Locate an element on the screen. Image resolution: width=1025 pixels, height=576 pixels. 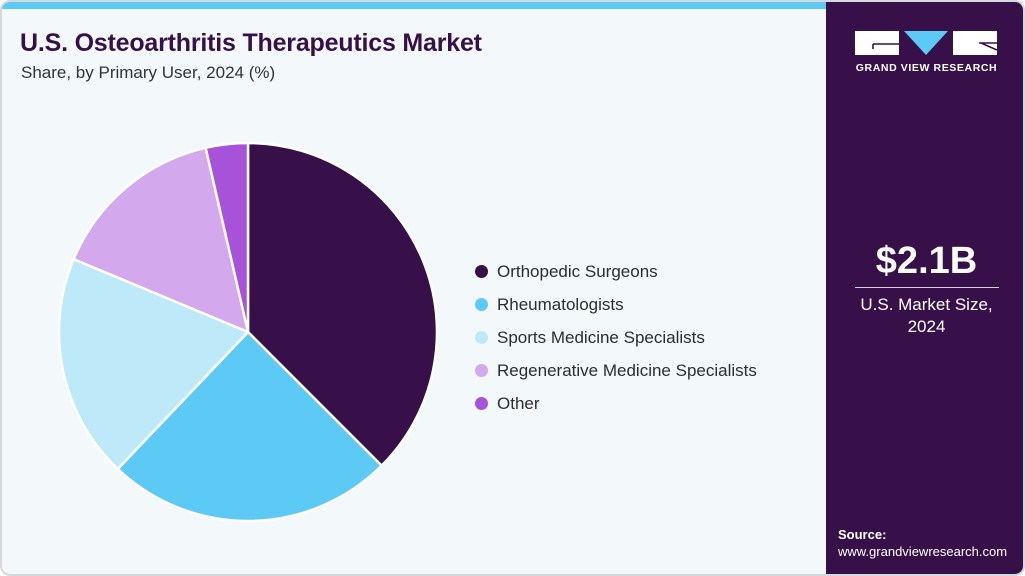
legend-label: Orthopedic Surgeons is located at coordinates (577, 271).